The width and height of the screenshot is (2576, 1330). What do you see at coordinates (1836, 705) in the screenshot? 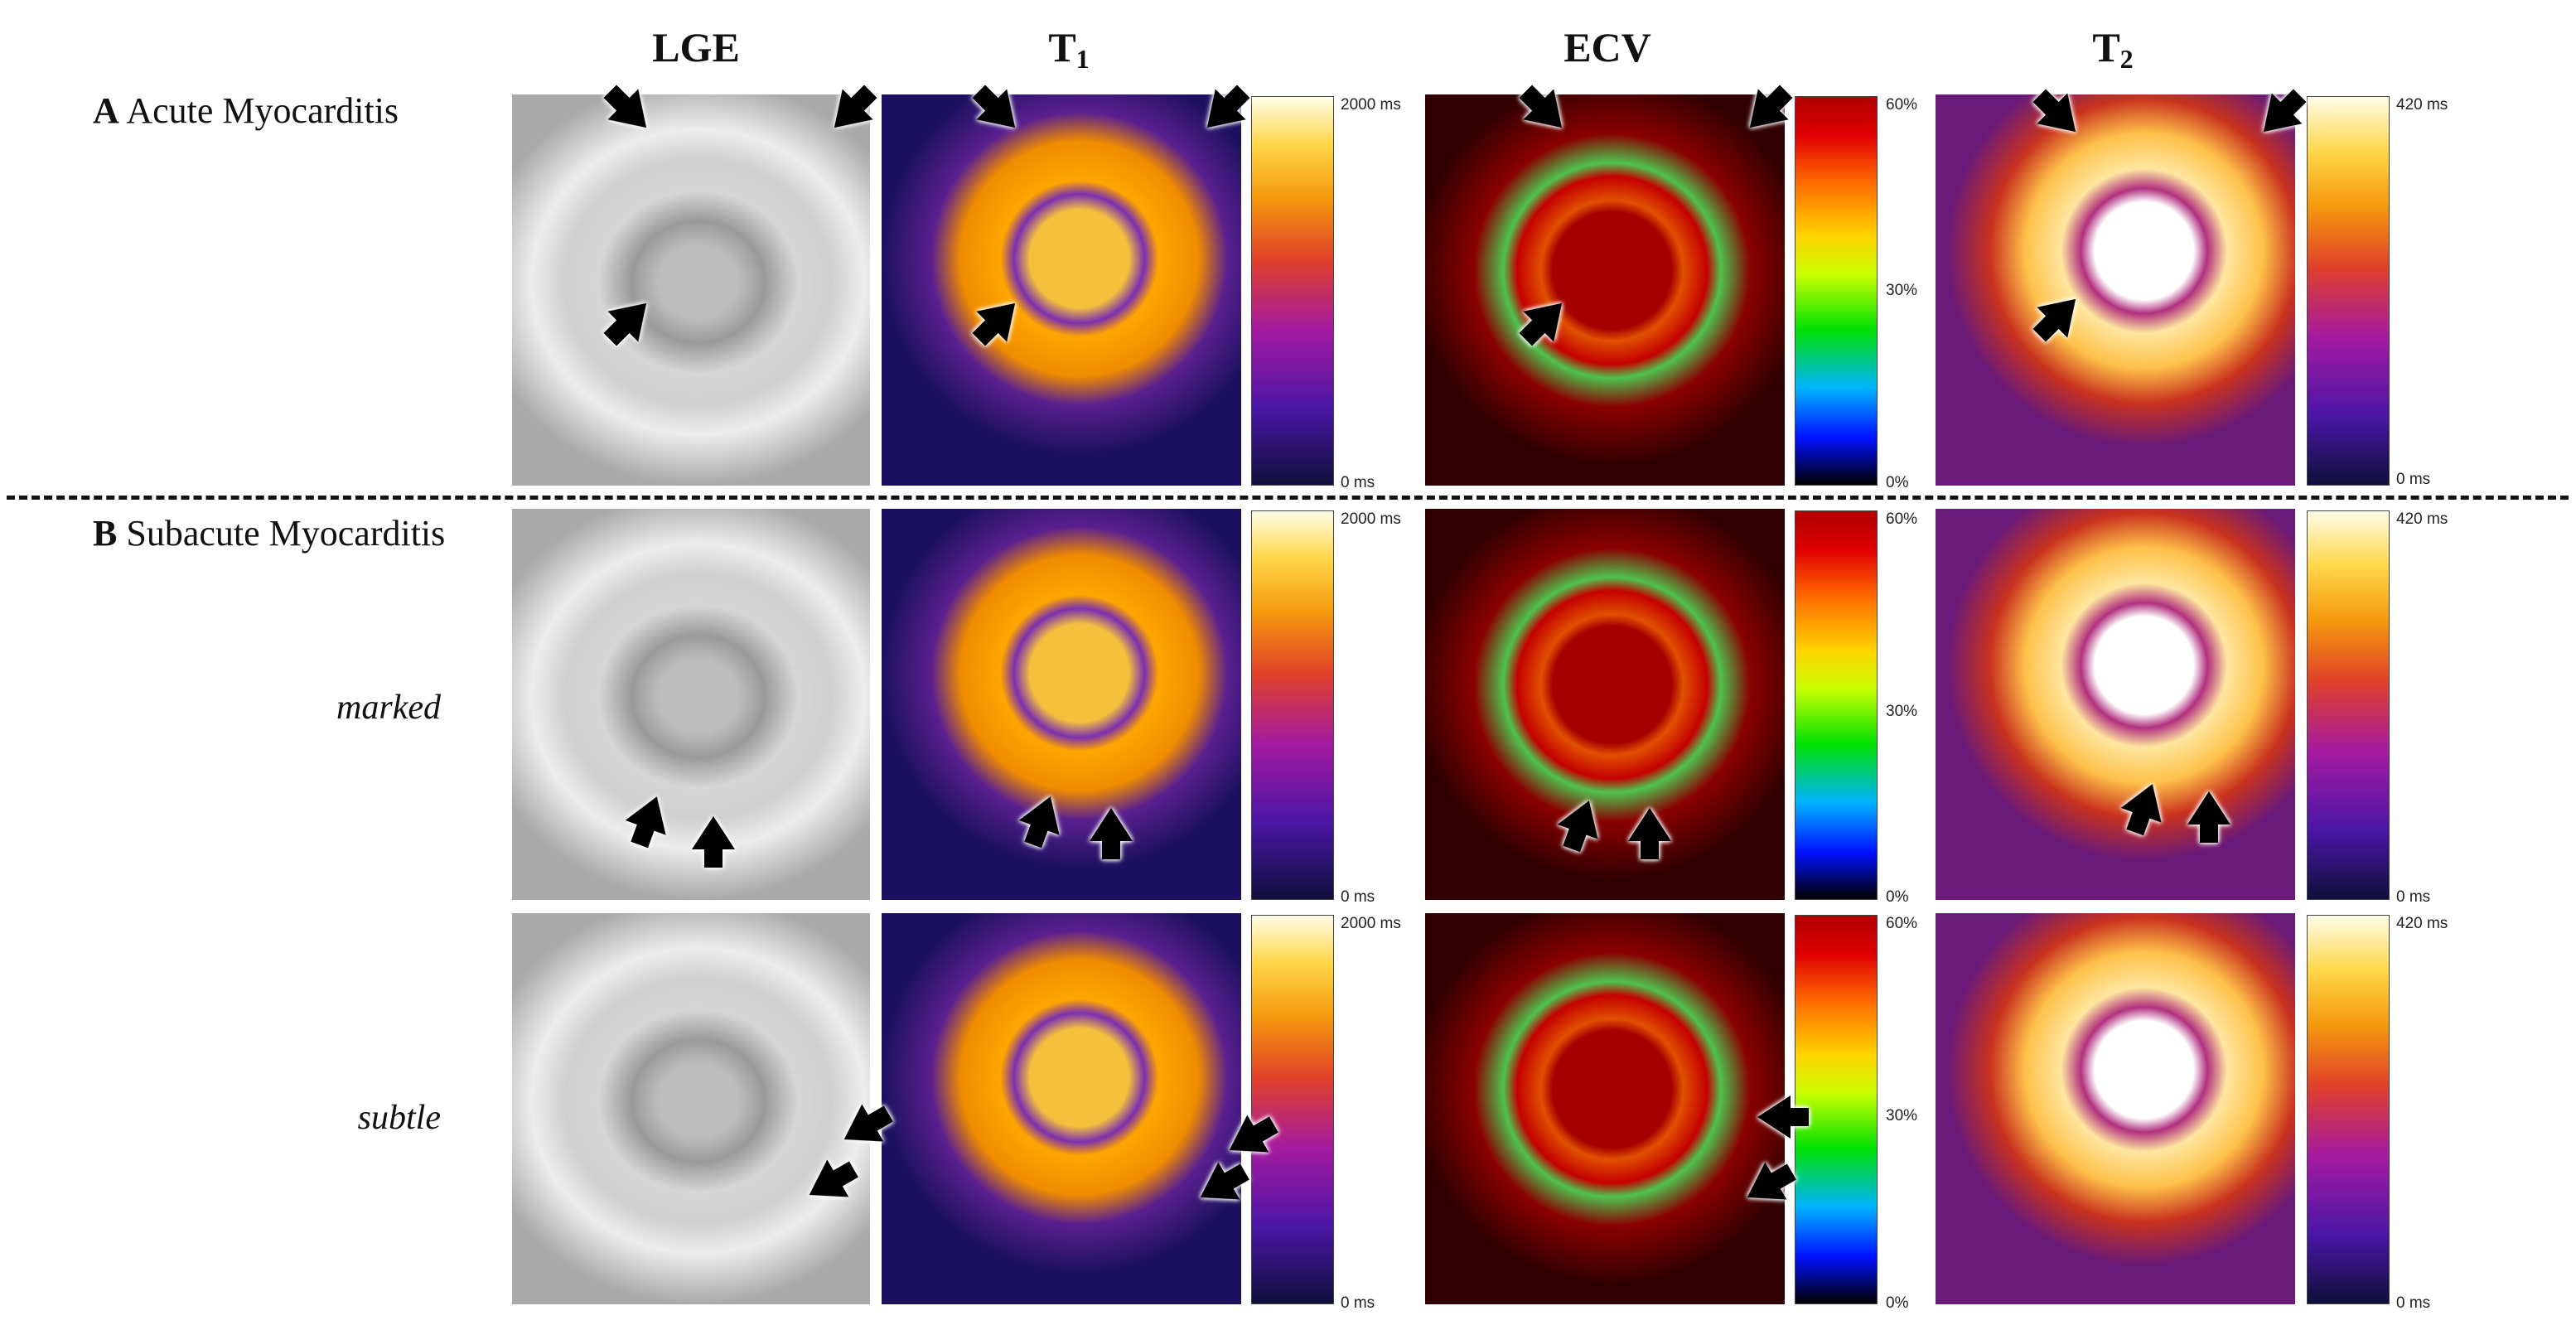
I see `colorbar-ecv-marked` at bounding box center [1836, 705].